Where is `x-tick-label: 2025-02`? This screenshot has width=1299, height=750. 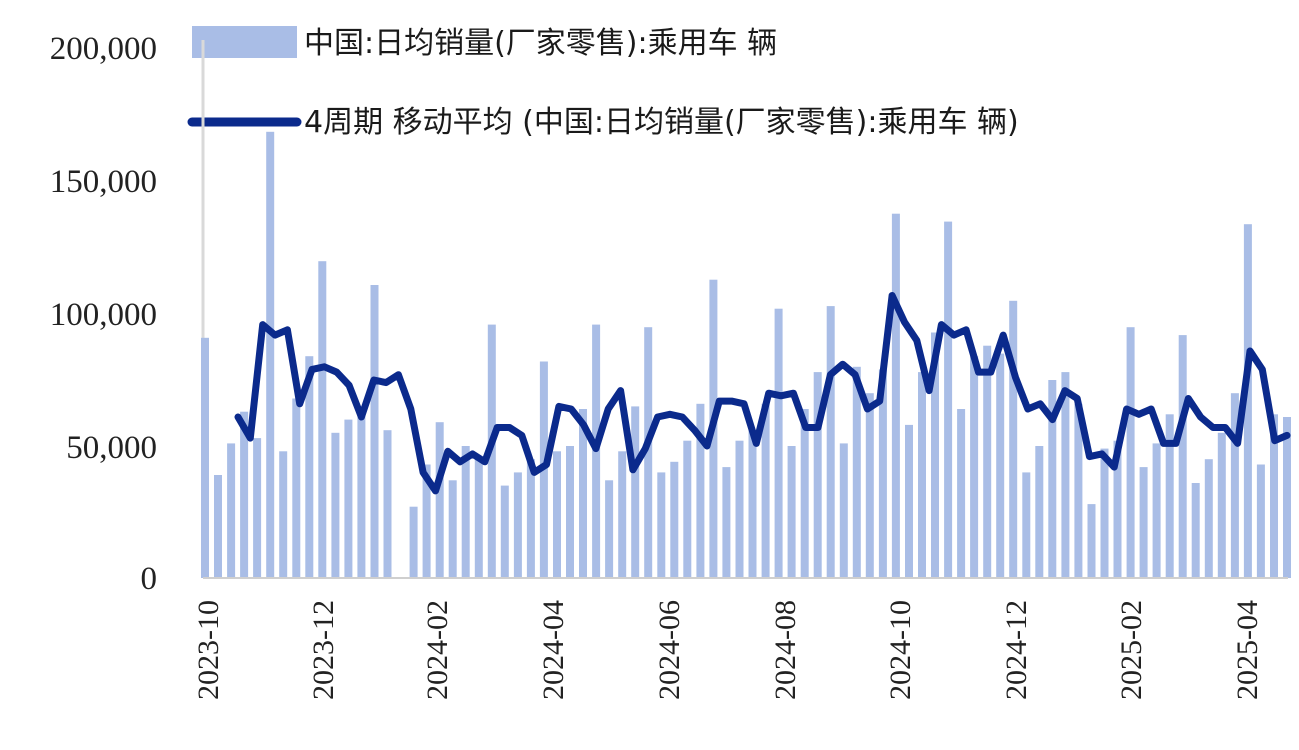
x-tick-label: 2025-02 is located at coordinates (1131, 650).